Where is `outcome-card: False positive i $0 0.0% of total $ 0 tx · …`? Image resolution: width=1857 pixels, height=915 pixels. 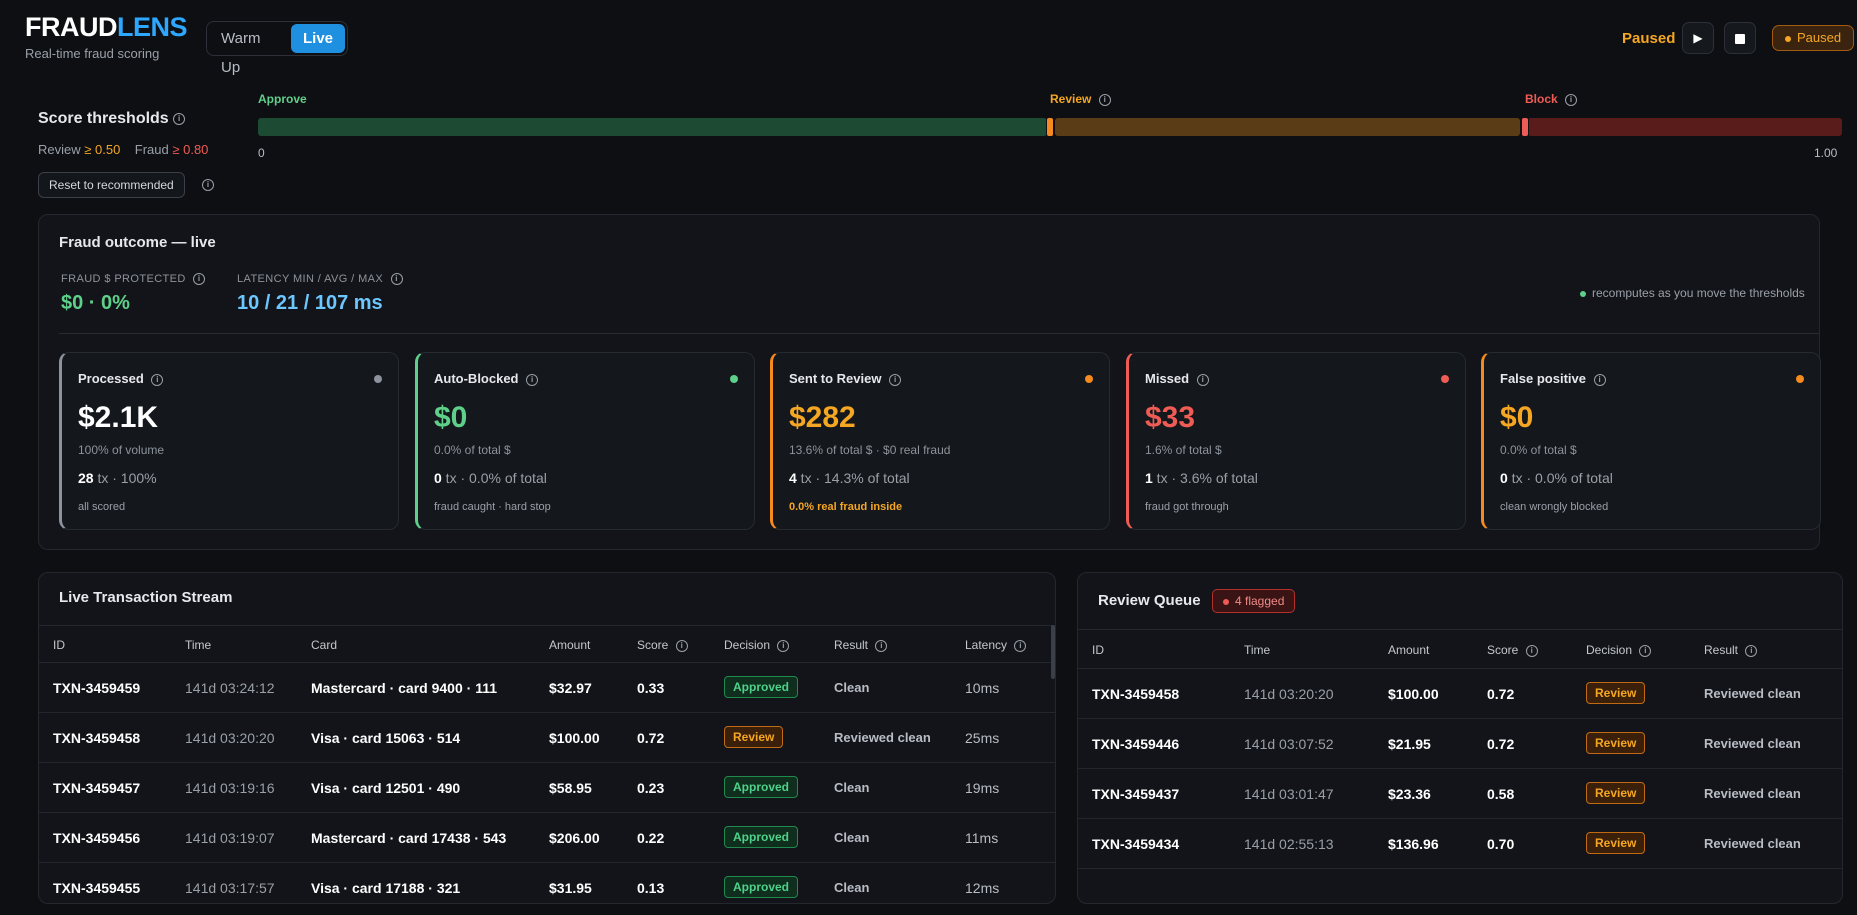
outcome-card: False positive i $0 0.0% of total $ 0 tx · … is located at coordinates (1651, 441).